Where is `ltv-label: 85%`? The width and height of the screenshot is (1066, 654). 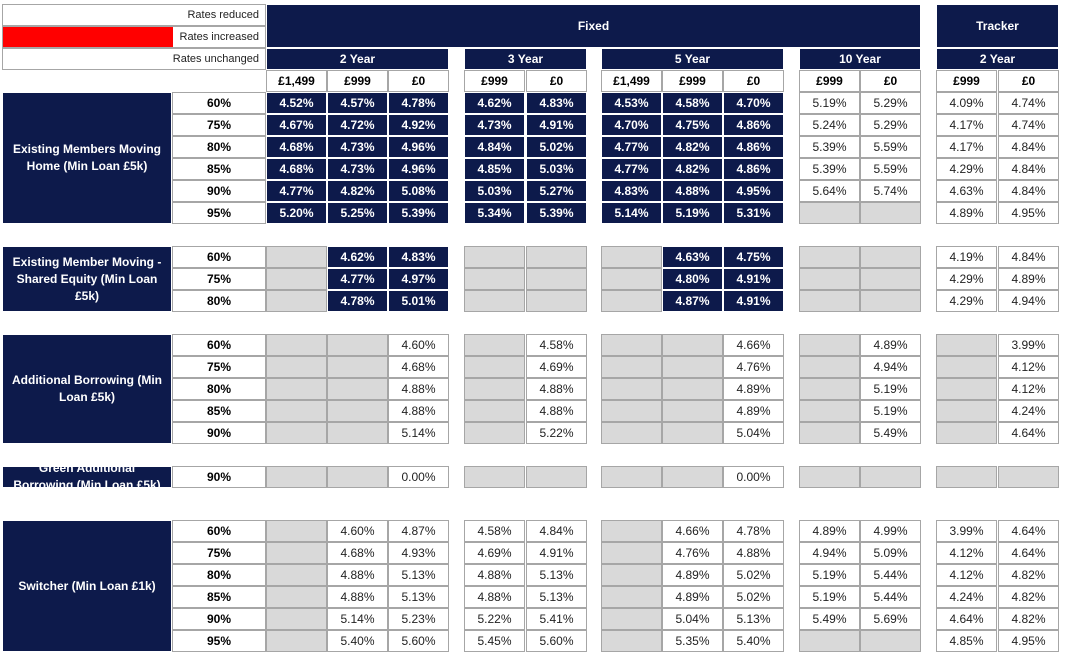
ltv-label: 85% is located at coordinates (219, 169).